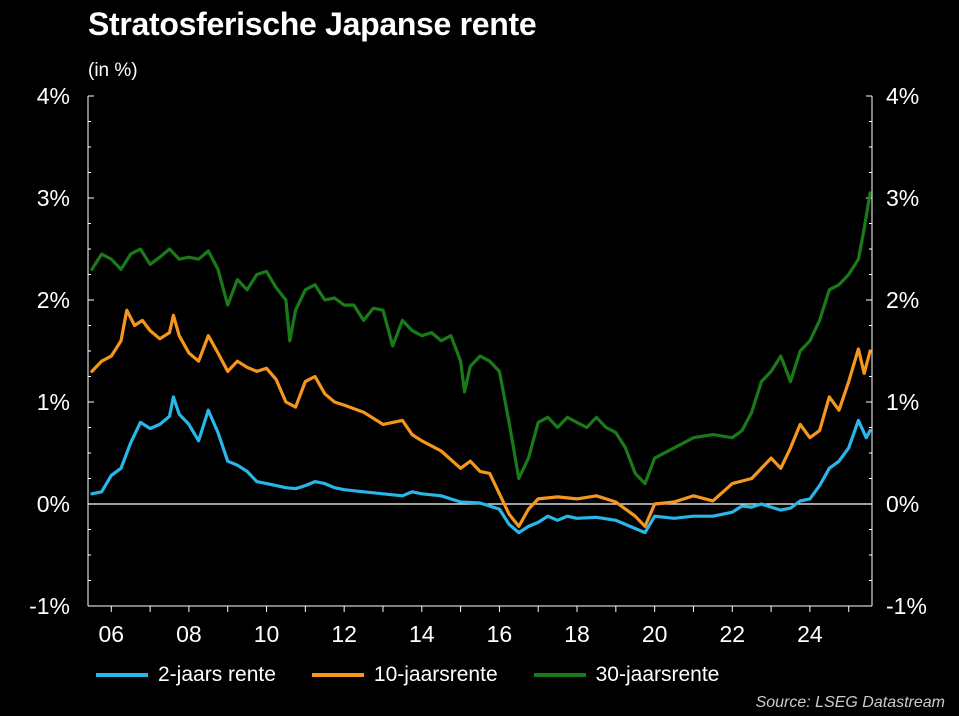 This screenshot has width=959, height=716. I want to click on x-tick-label: 22, so click(732, 634).